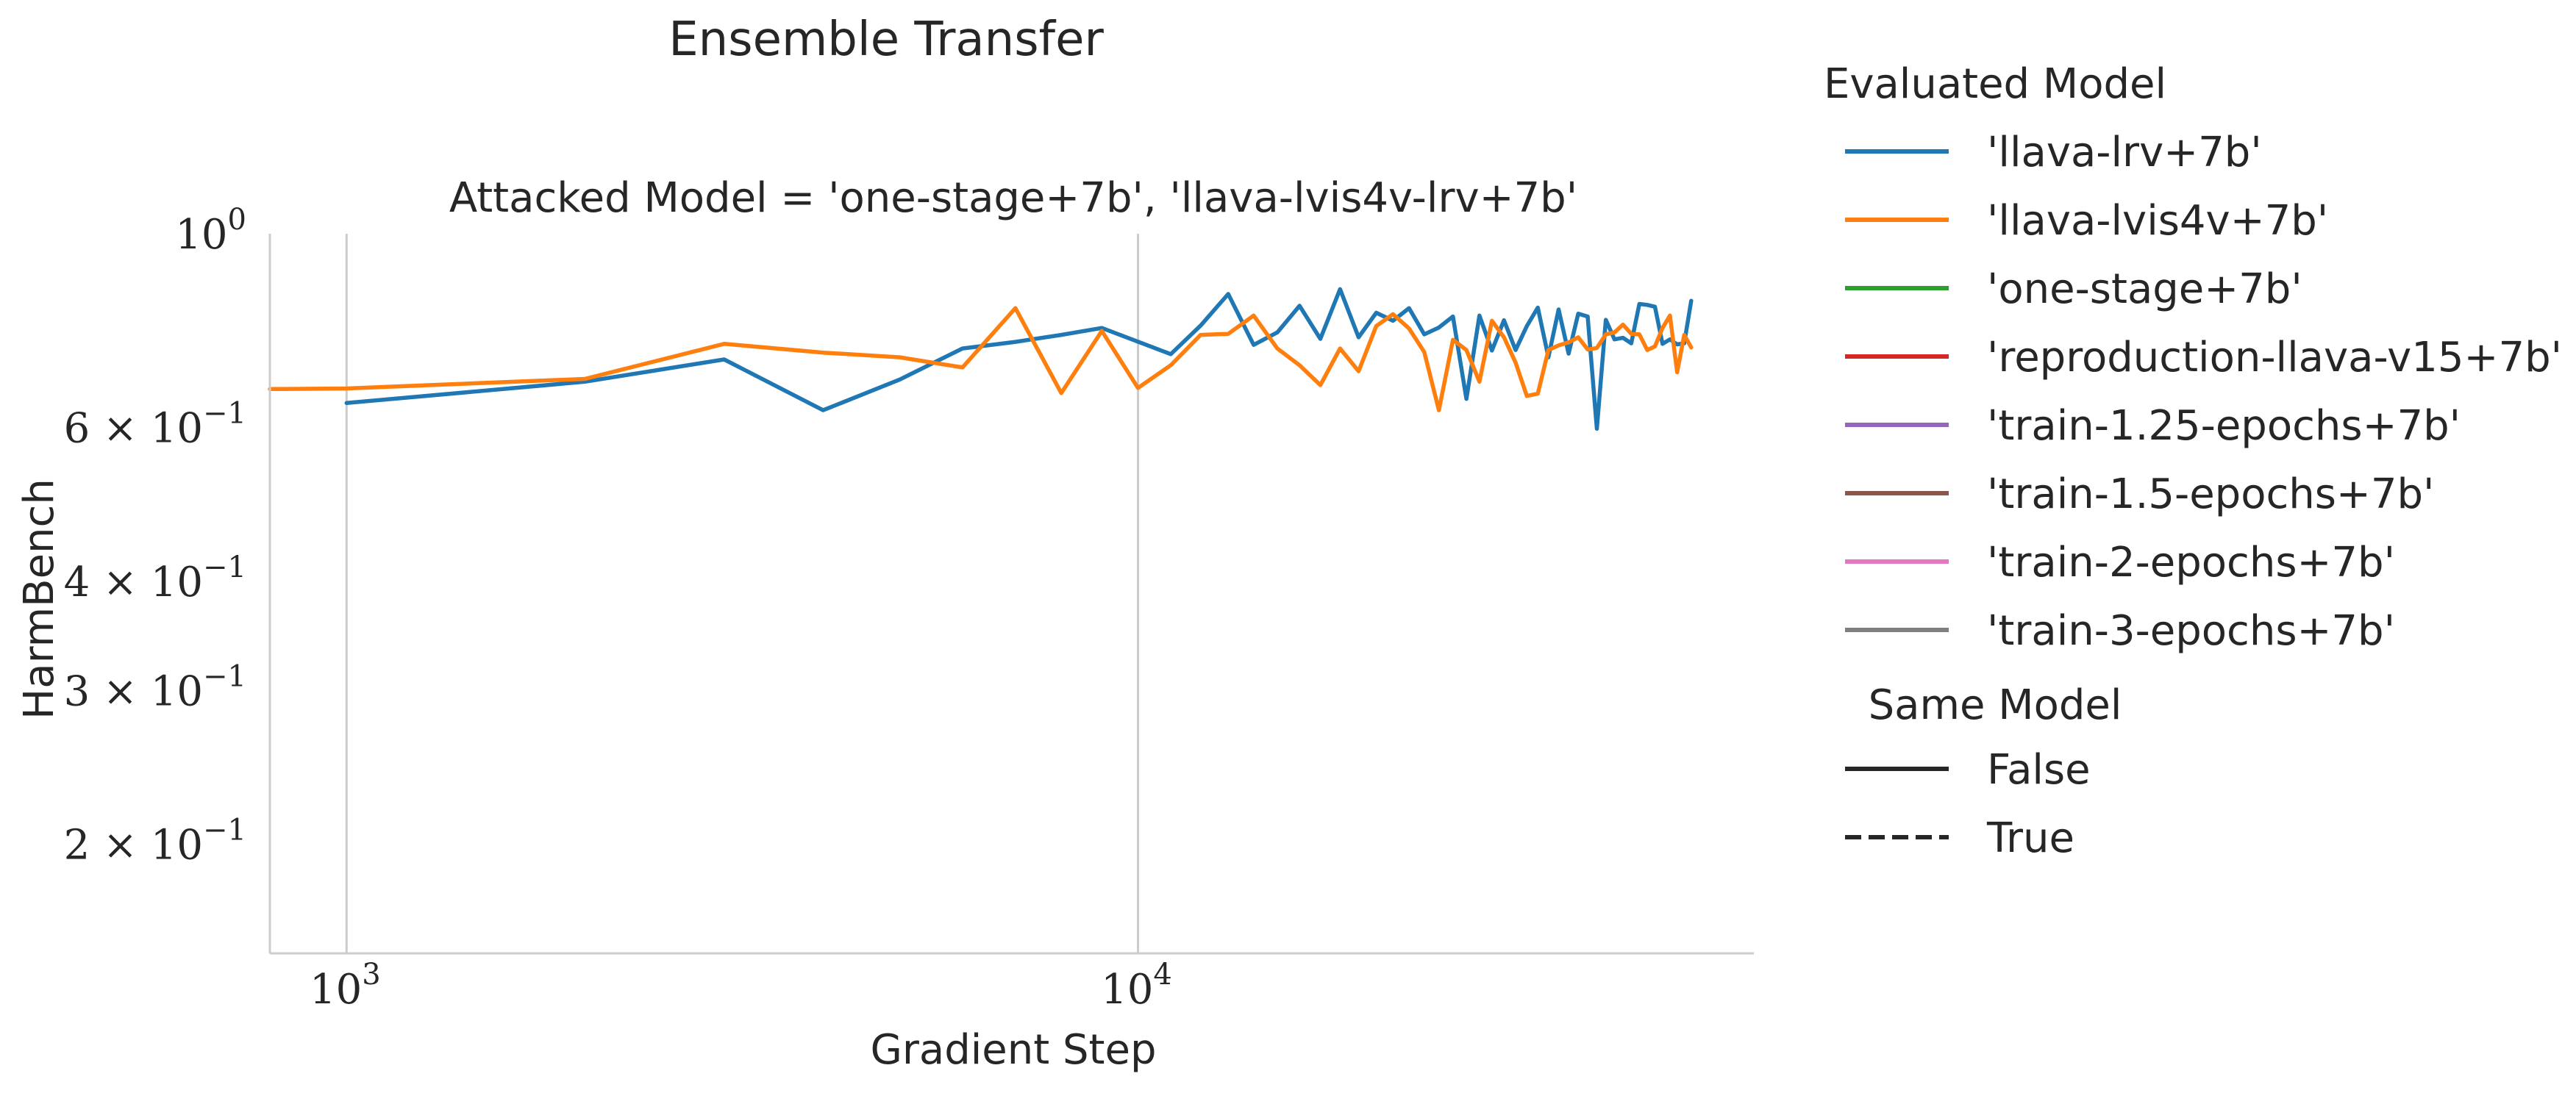 The height and width of the screenshot is (1093, 2576). What do you see at coordinates (2030, 838) in the screenshot?
I see `legend-label: True` at bounding box center [2030, 838].